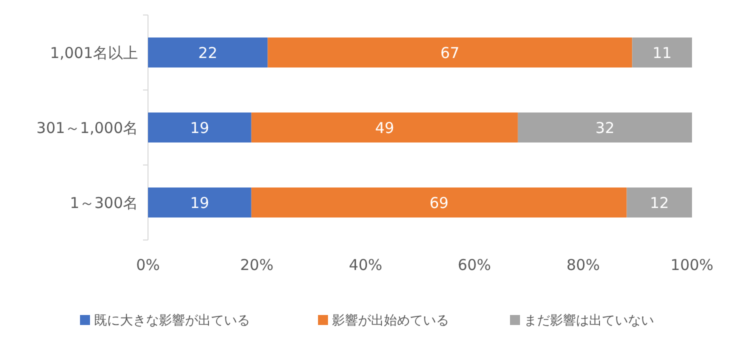 This screenshot has width=730, height=346. I want to click on data-label: 12, so click(659, 203).